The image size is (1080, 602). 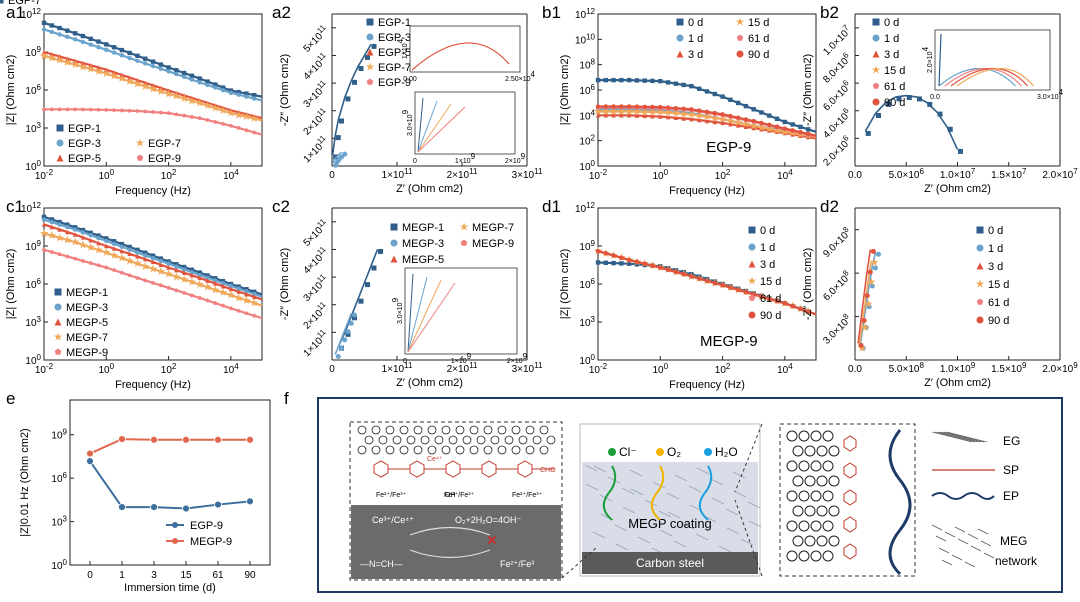 I want to click on legend-label: EGP-1, so click(x=84, y=129).